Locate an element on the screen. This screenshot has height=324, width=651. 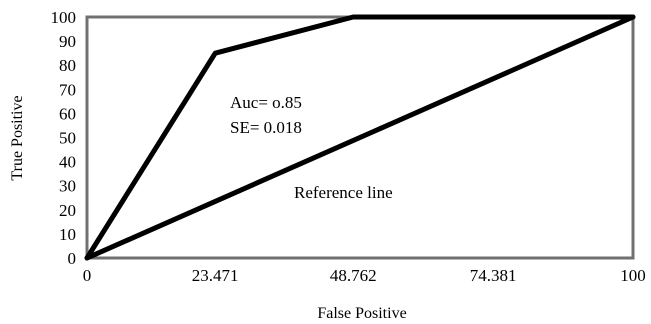
y-tick-label: 30 is located at coordinates (67, 186).